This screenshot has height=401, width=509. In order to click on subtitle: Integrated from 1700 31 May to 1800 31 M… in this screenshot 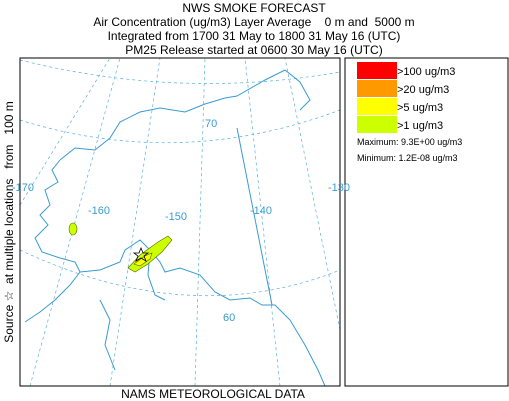, I will do `click(254, 36)`.